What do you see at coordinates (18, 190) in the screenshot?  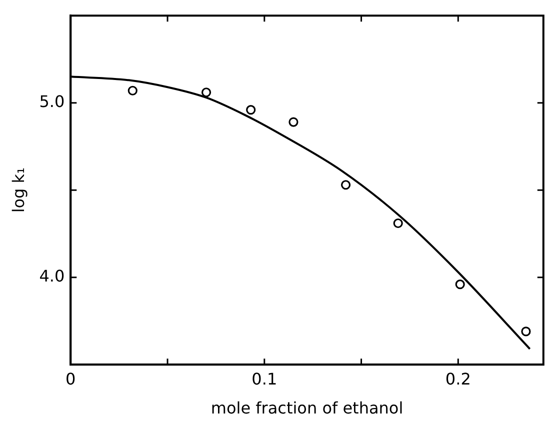 I see `y-axis-title: log k₁` at bounding box center [18, 190].